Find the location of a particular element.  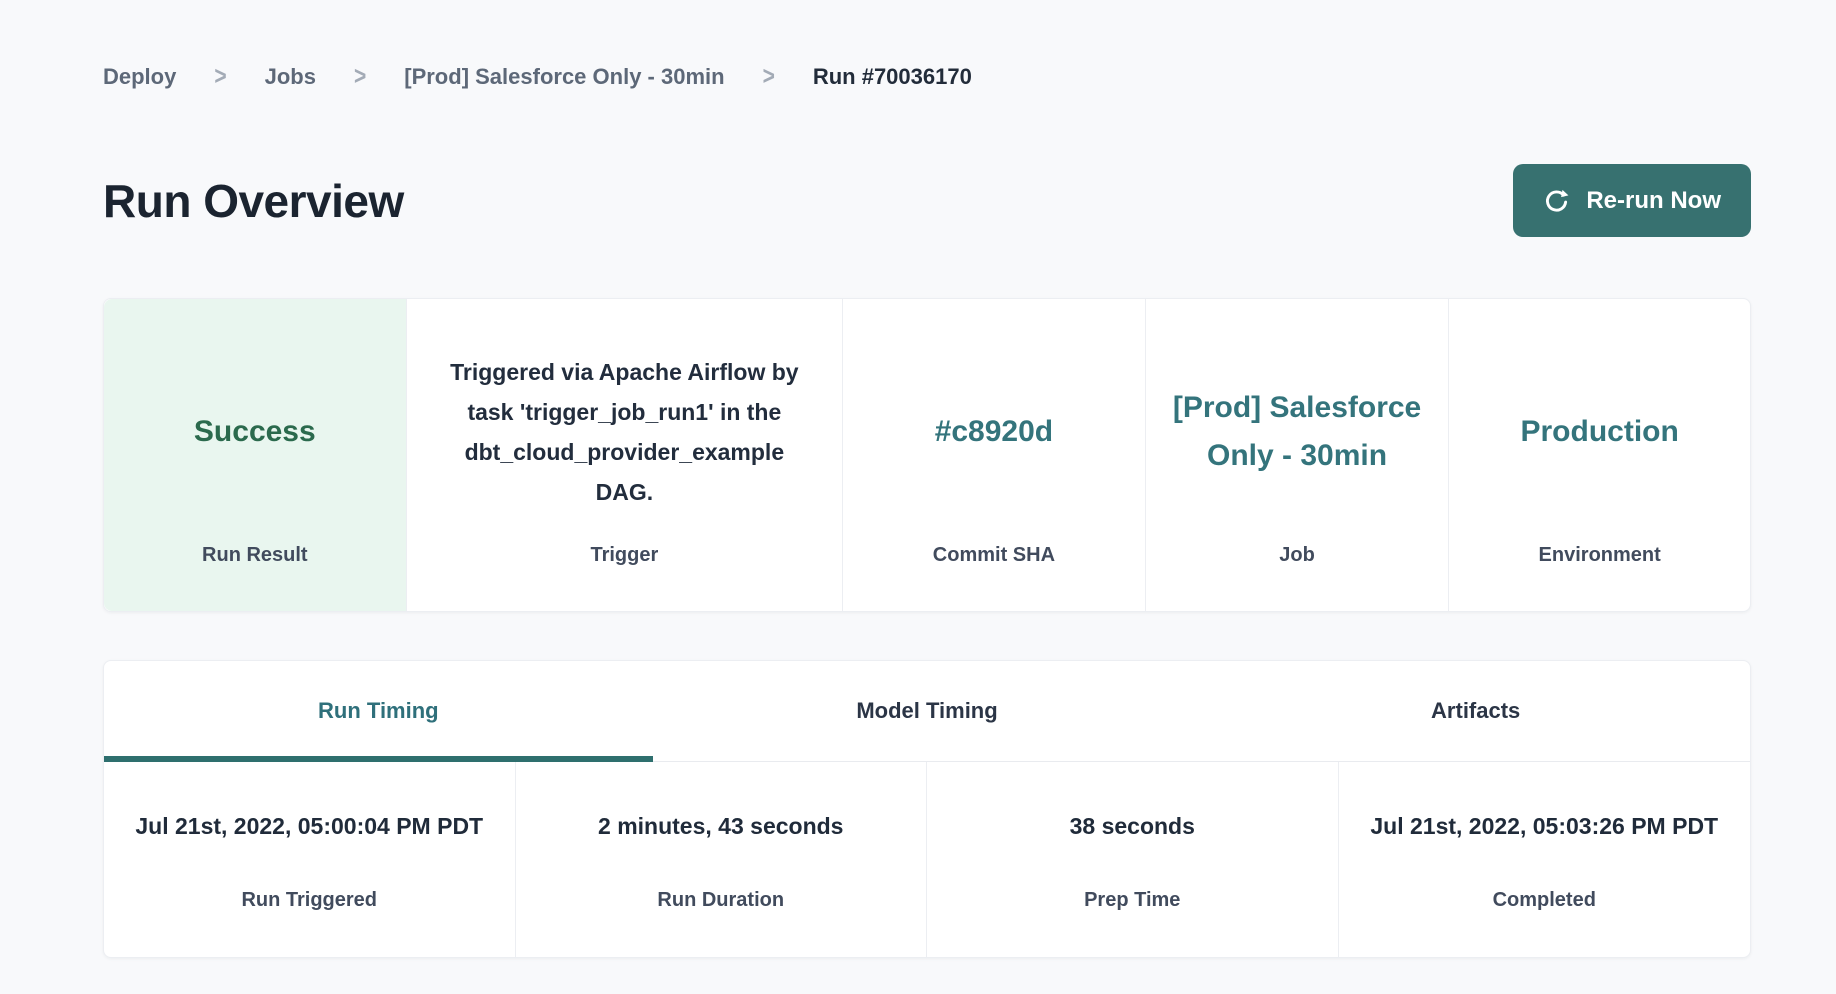

breadcrumb-deploy: Deploy is located at coordinates (140, 76).